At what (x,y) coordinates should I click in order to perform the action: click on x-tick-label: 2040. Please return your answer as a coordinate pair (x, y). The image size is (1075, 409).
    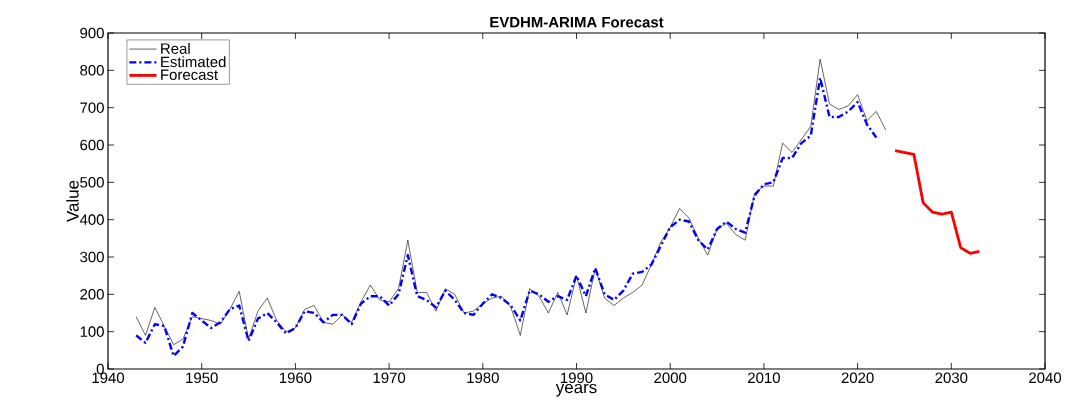
    Looking at the image, I should click on (1045, 378).